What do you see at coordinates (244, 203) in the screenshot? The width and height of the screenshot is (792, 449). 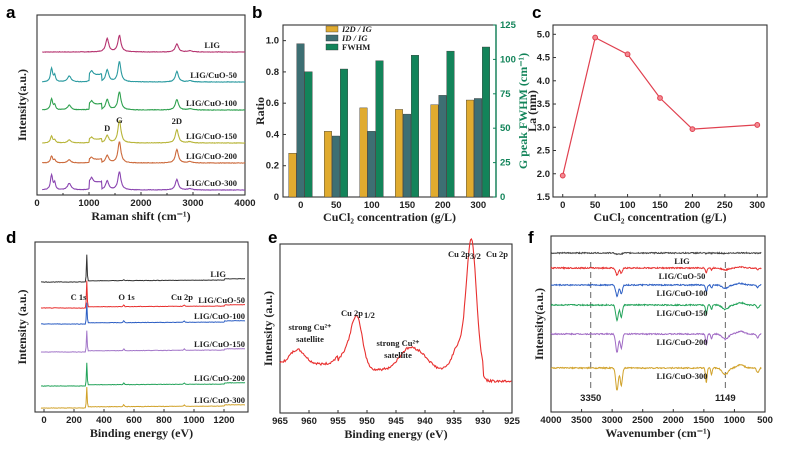 I see `panel-a-xtick-label: 4000` at bounding box center [244, 203].